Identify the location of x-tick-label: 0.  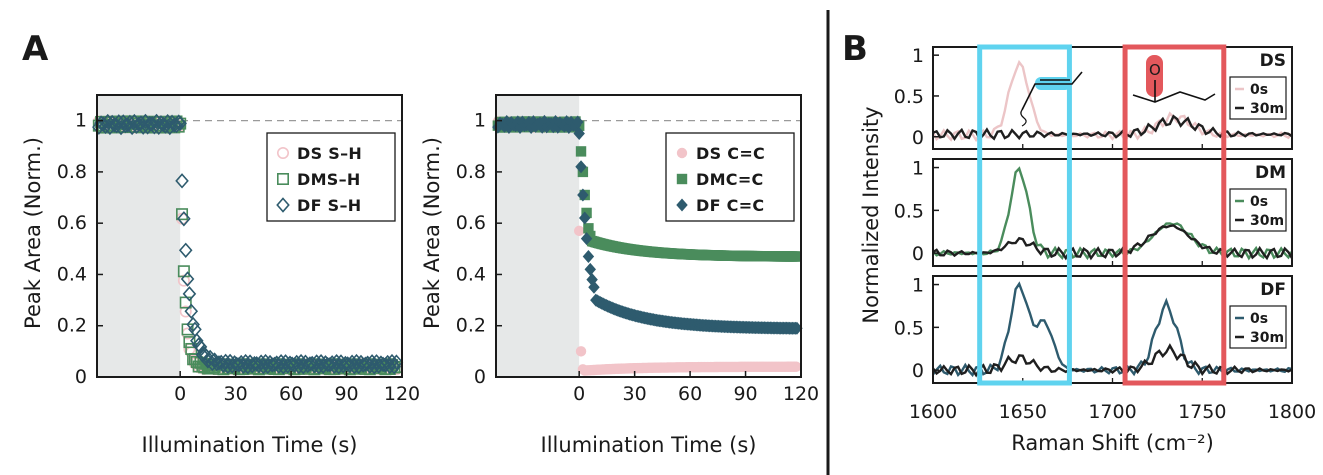
(180, 394).